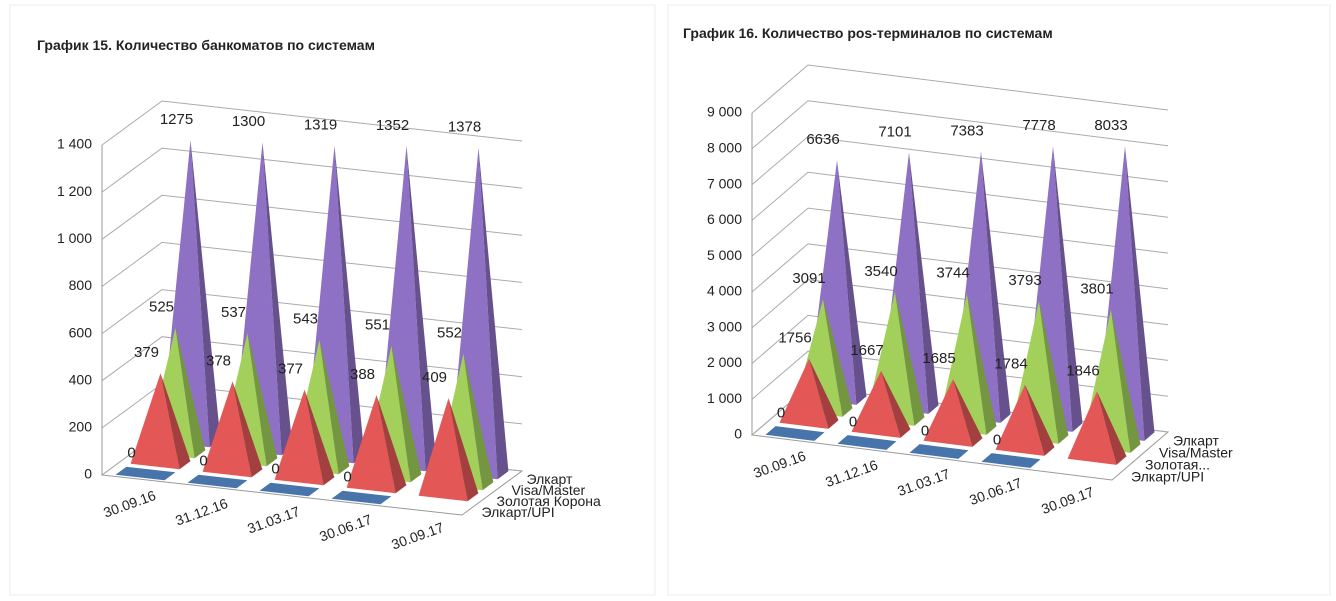  What do you see at coordinates (866, 350) in the screenshot?
I see `data-label: 1667` at bounding box center [866, 350].